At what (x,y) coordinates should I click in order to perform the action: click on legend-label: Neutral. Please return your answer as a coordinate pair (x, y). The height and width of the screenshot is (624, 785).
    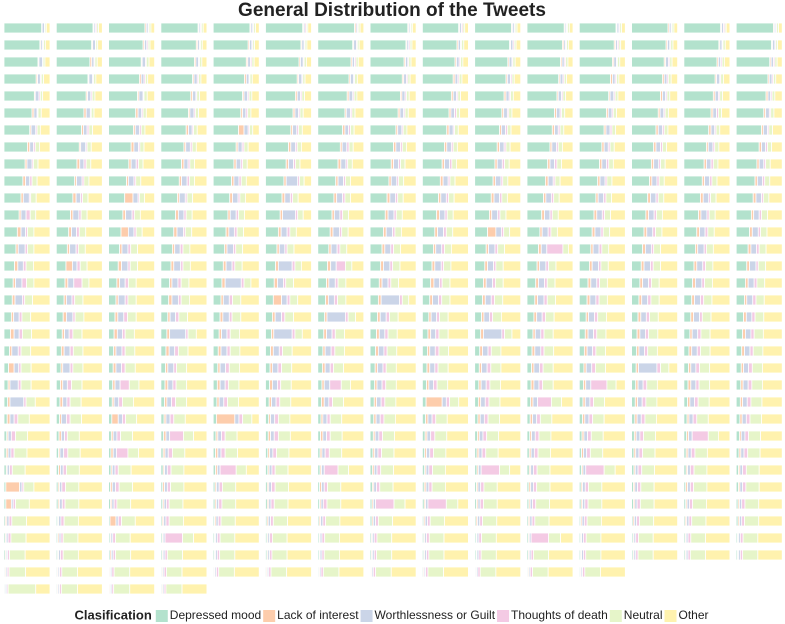
    Looking at the image, I should click on (643, 615).